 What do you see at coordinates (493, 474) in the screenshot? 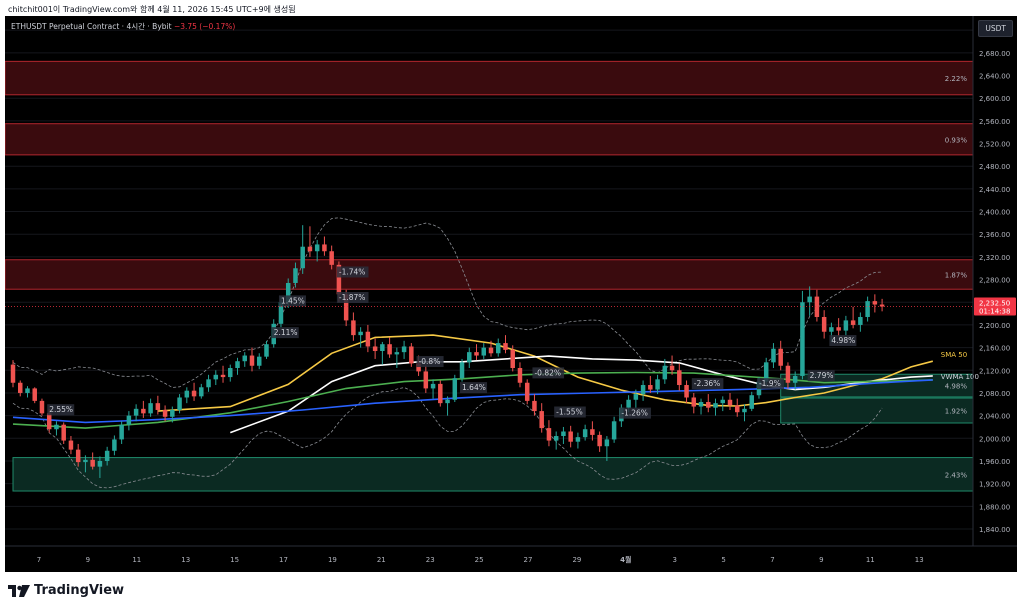
I see `support-zone` at bounding box center [493, 474].